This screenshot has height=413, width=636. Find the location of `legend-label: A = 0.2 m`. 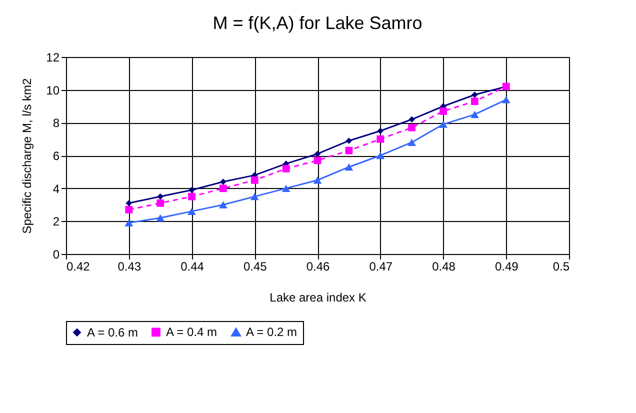

legend-label: A = 0.2 m is located at coordinates (272, 332).